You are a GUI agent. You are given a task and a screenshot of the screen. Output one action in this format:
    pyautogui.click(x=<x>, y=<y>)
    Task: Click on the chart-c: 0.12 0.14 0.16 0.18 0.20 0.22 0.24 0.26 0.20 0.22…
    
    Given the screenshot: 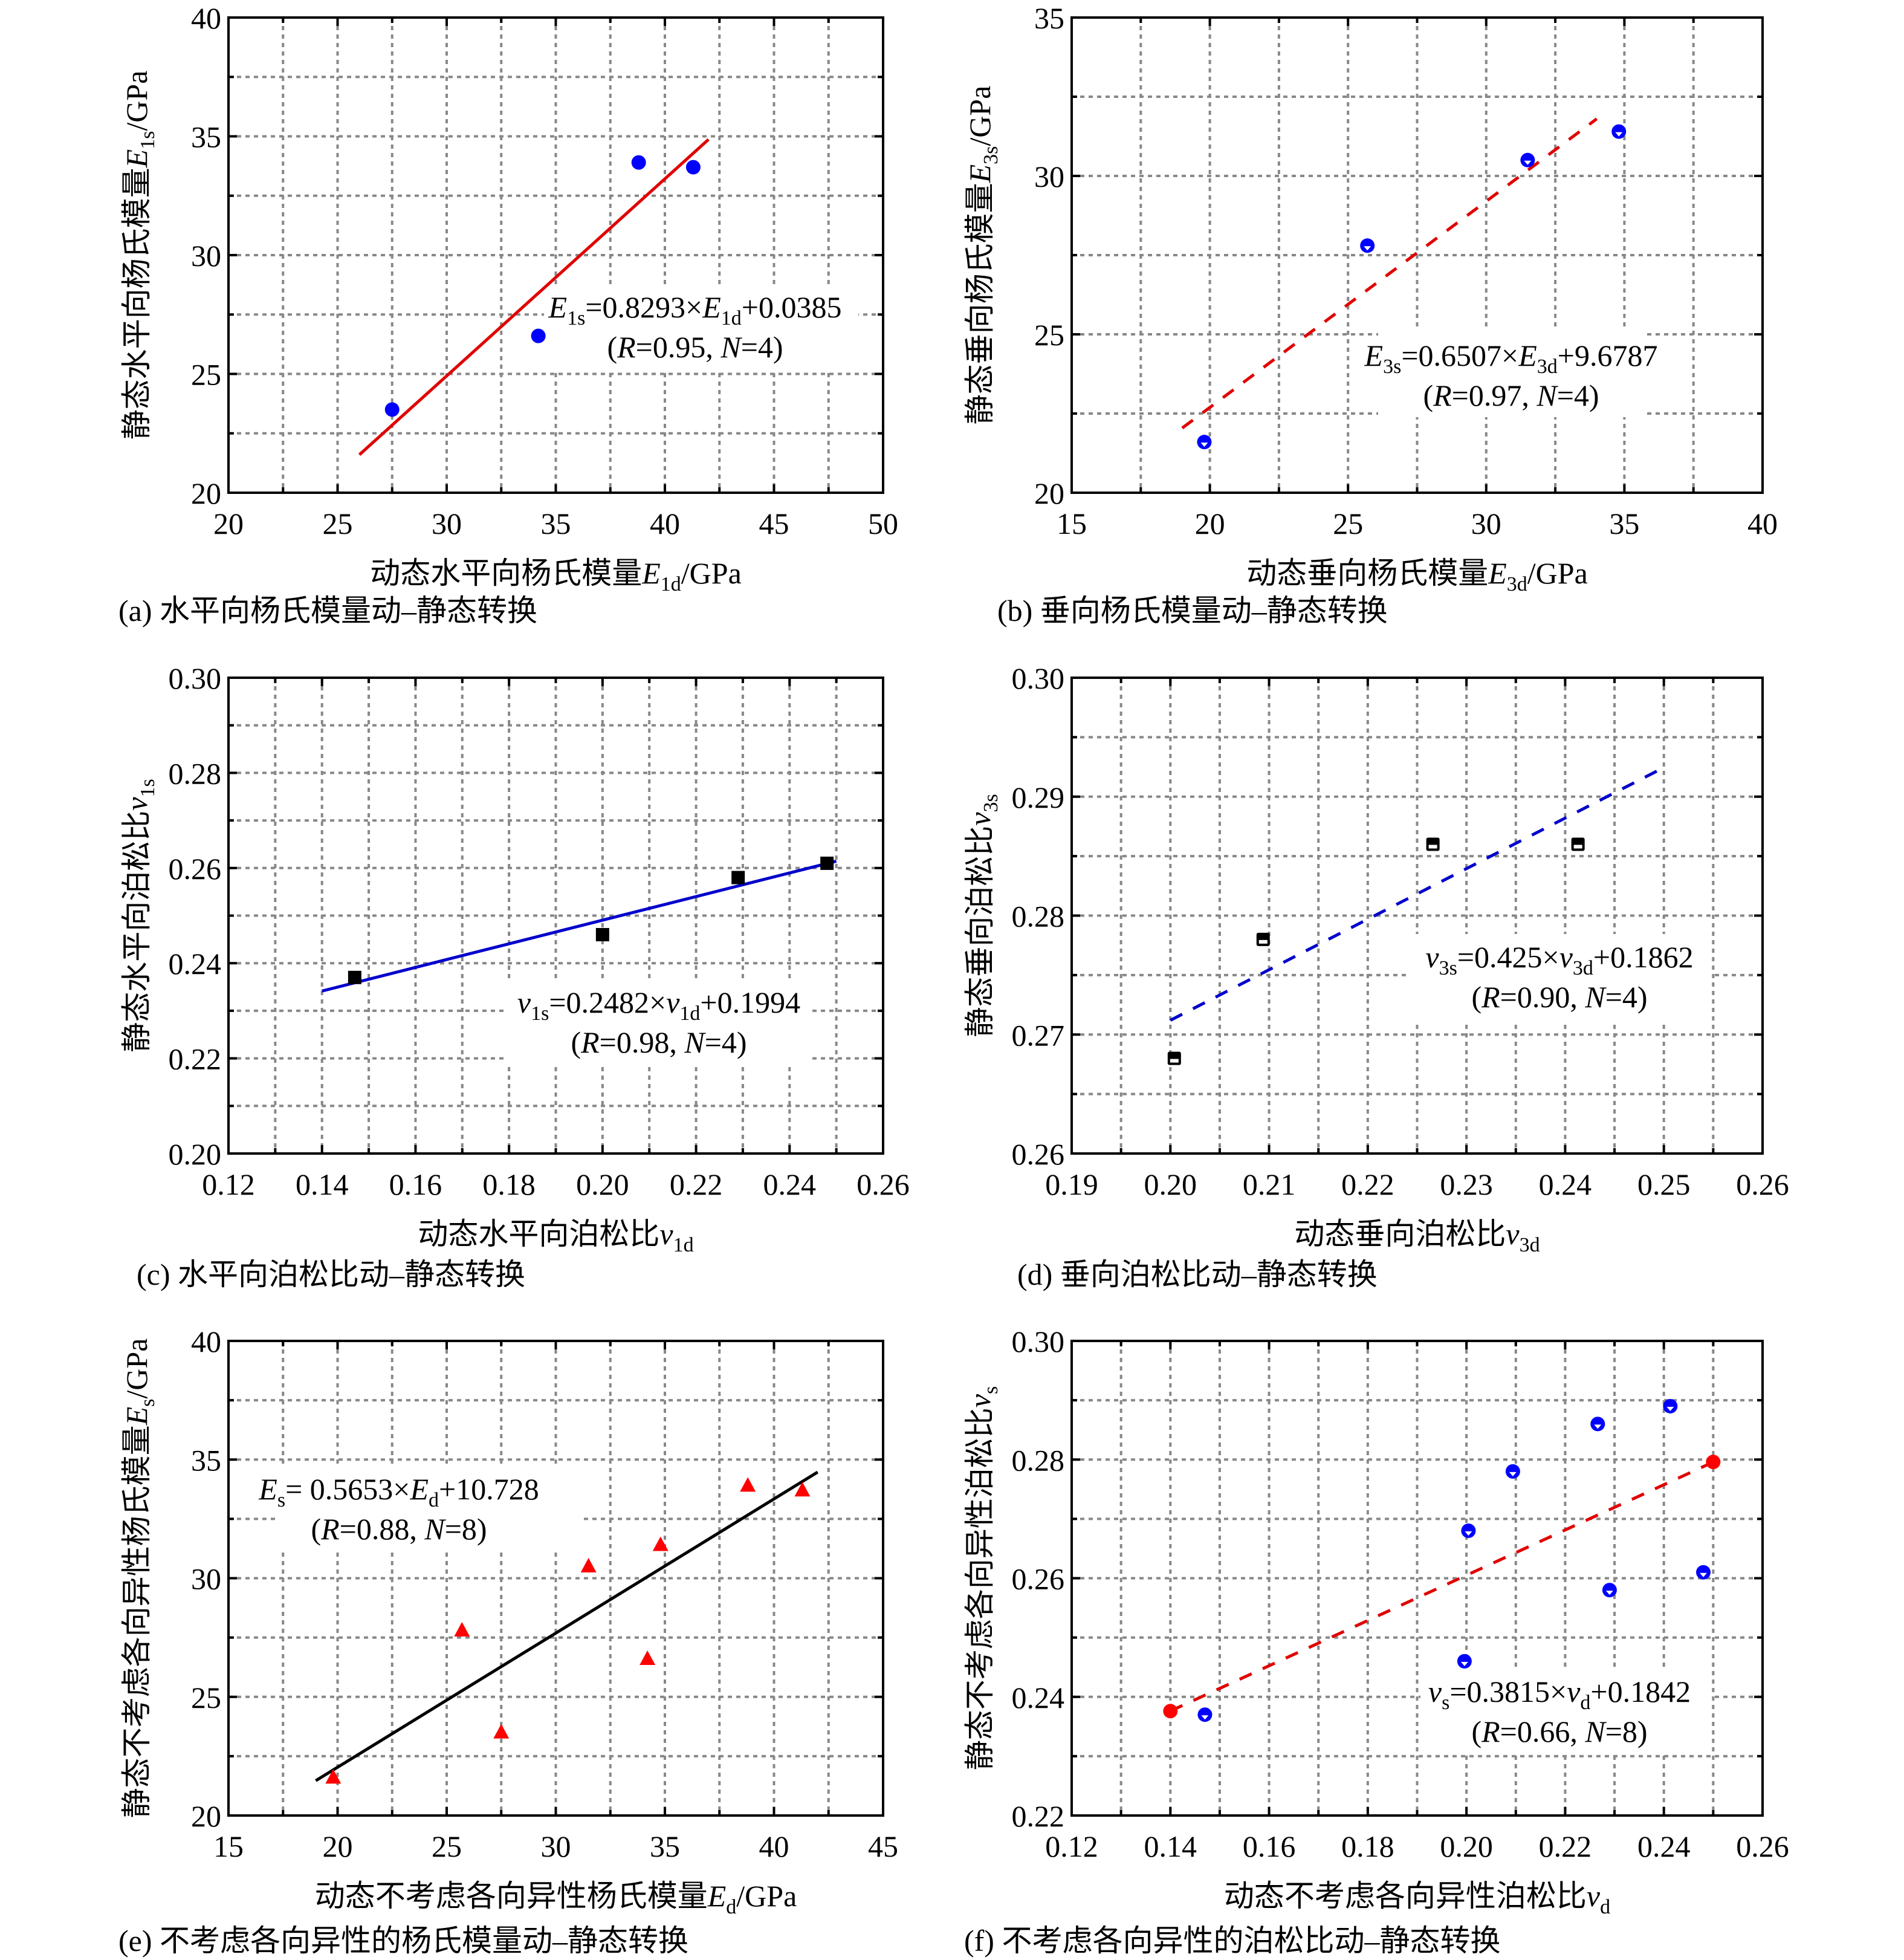 What is the action you would take?
    pyautogui.click(x=515, y=958)
    